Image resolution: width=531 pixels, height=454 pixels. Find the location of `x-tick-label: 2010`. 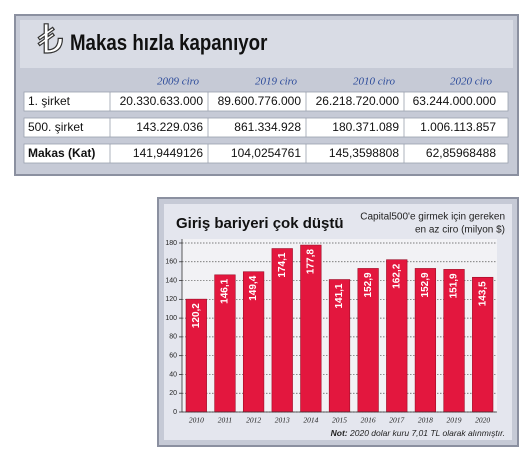

x-tick-label: 2010 is located at coordinates (196, 420).